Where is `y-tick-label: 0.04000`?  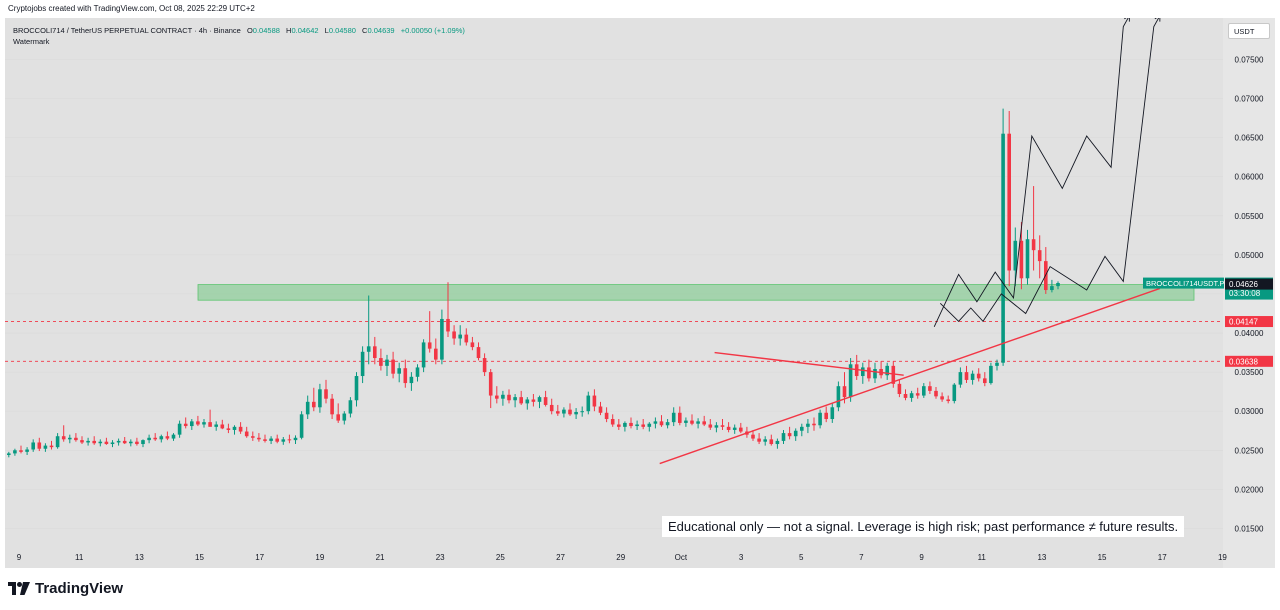
y-tick-label: 0.04000 is located at coordinates (1249, 333).